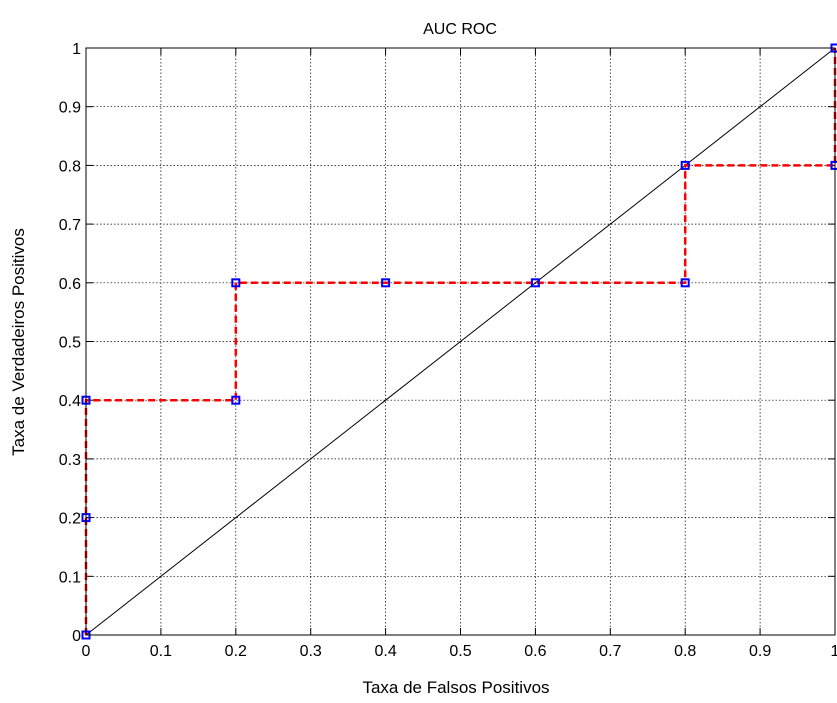  I want to click on x-axis-label: Taxa de Falsos Positivos, so click(455, 687).